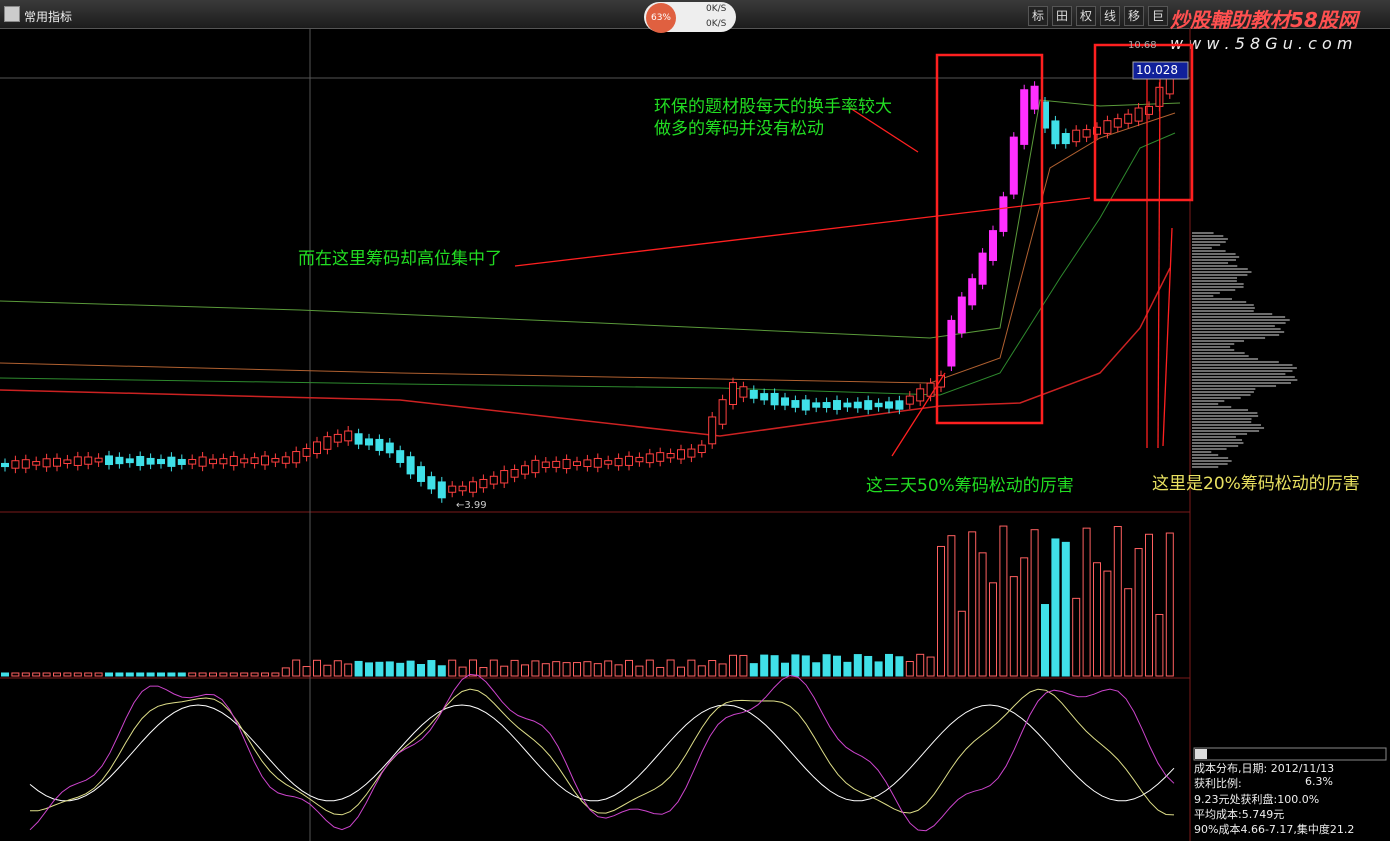  Describe the element at coordinates (1261, 43) in the screenshot. I see `watermark-url: w w w . 5 8 G u . c o m` at that location.